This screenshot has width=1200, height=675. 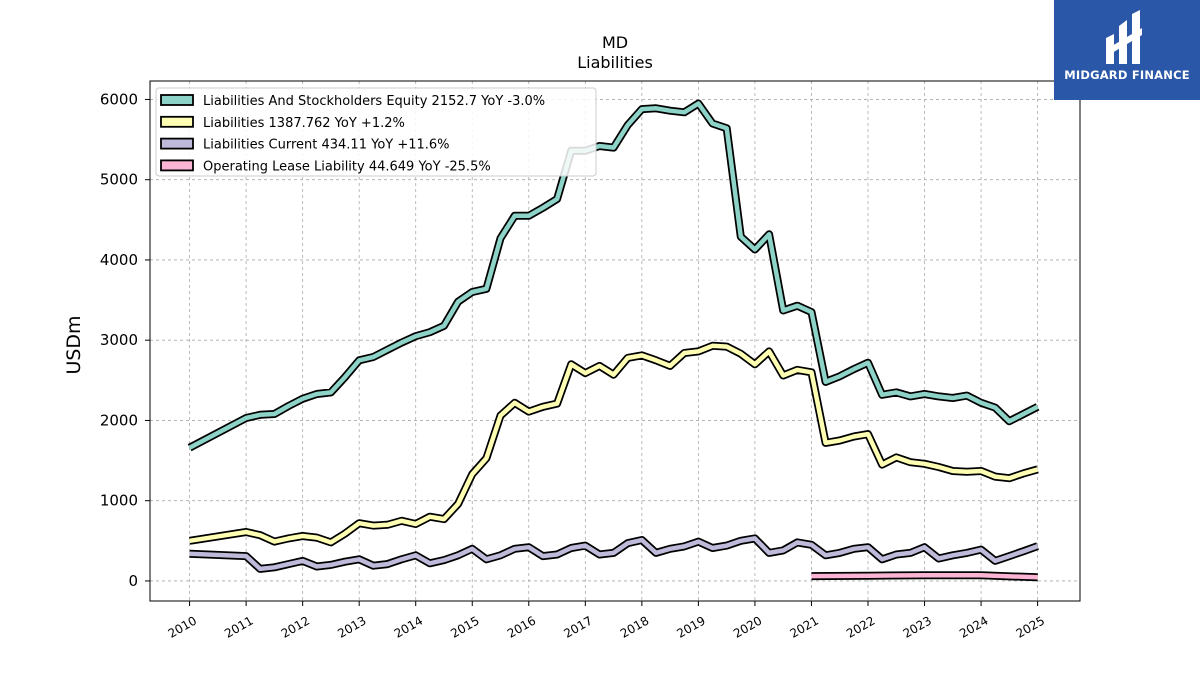 I want to click on x-tick-label: 2013, so click(x=351, y=626).